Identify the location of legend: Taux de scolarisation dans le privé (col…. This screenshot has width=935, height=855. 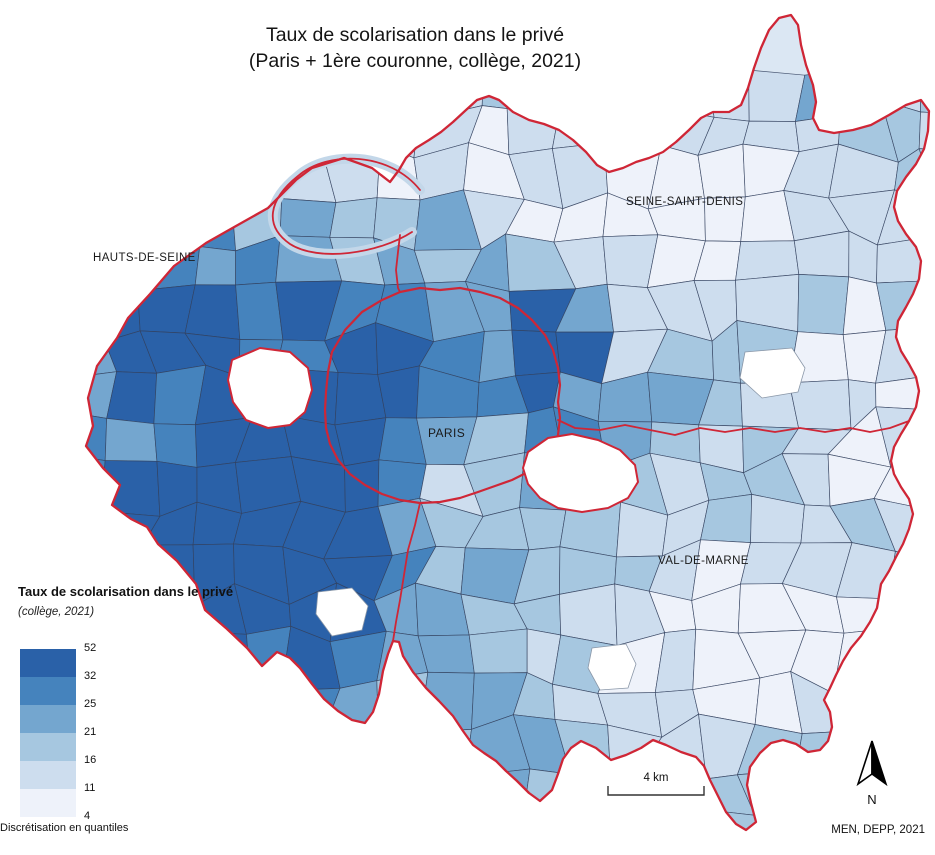
(133, 703).